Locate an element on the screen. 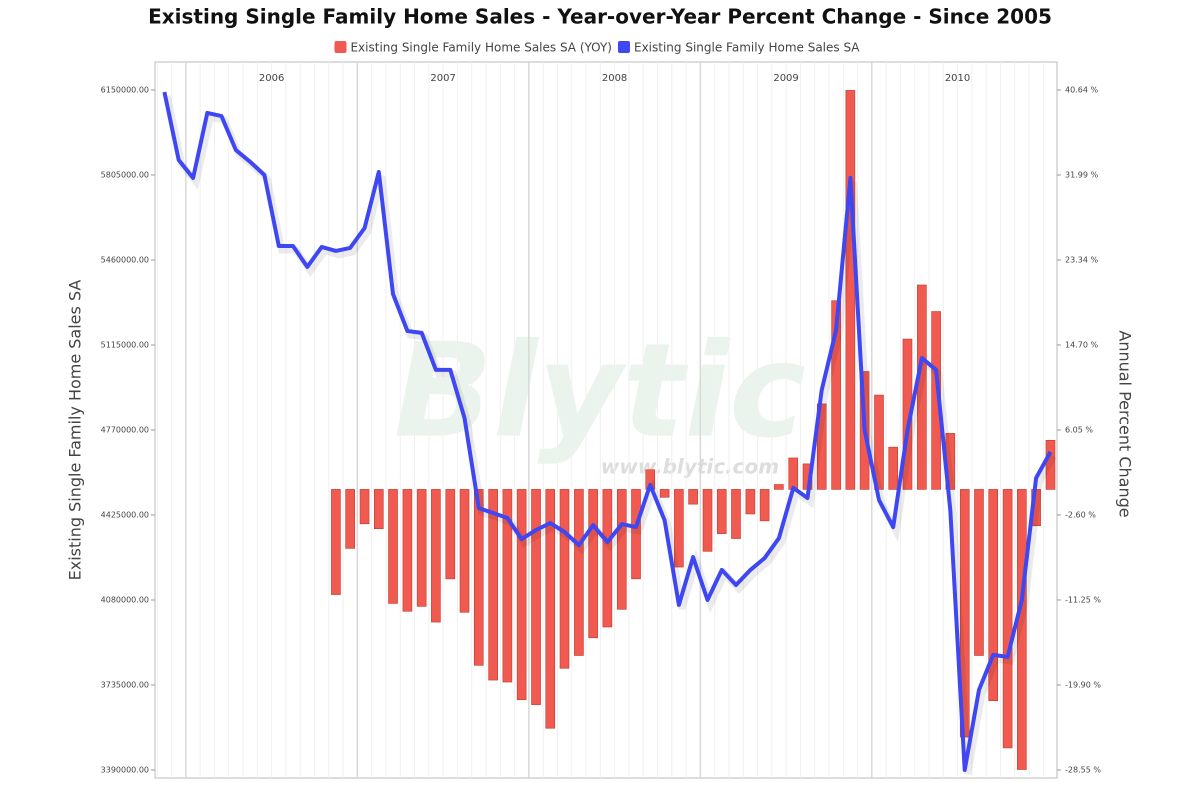 The width and height of the screenshot is (1200, 800). y2-tick-label: -2.60 % is located at coordinates (1080, 514).